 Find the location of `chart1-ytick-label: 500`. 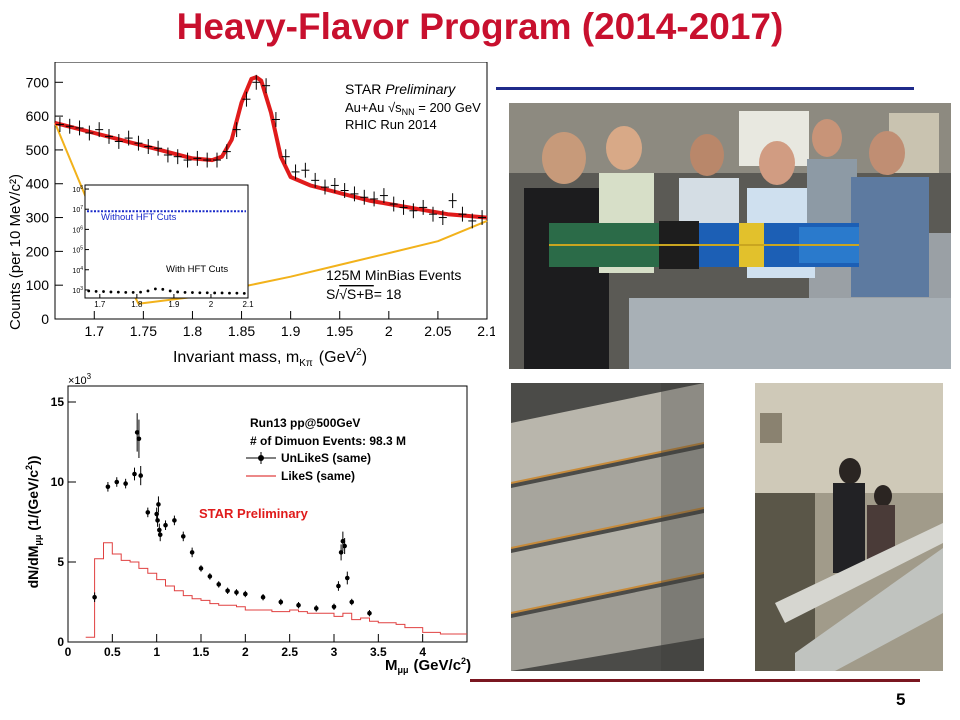

chart1-ytick-label: 500 is located at coordinates (38, 150).